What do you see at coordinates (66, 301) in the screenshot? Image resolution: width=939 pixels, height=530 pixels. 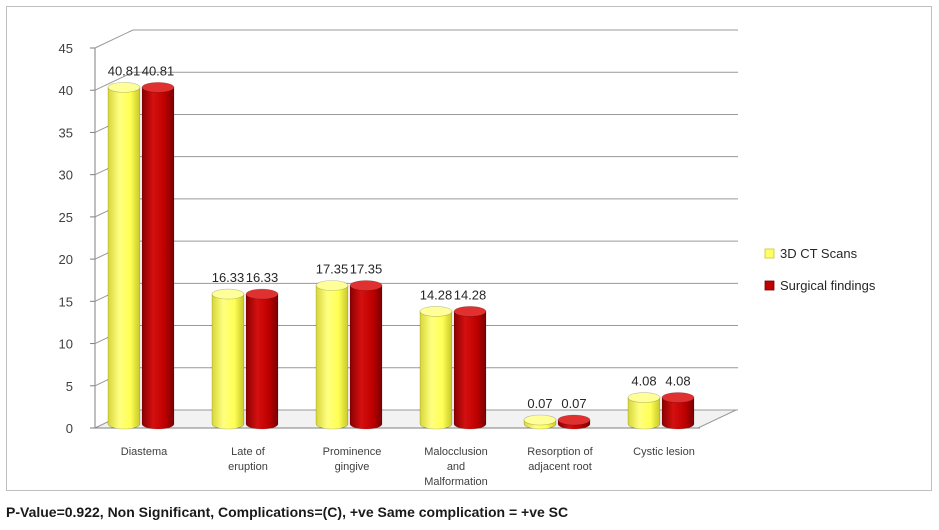 I see `y-tick-label: 15` at bounding box center [66, 301].